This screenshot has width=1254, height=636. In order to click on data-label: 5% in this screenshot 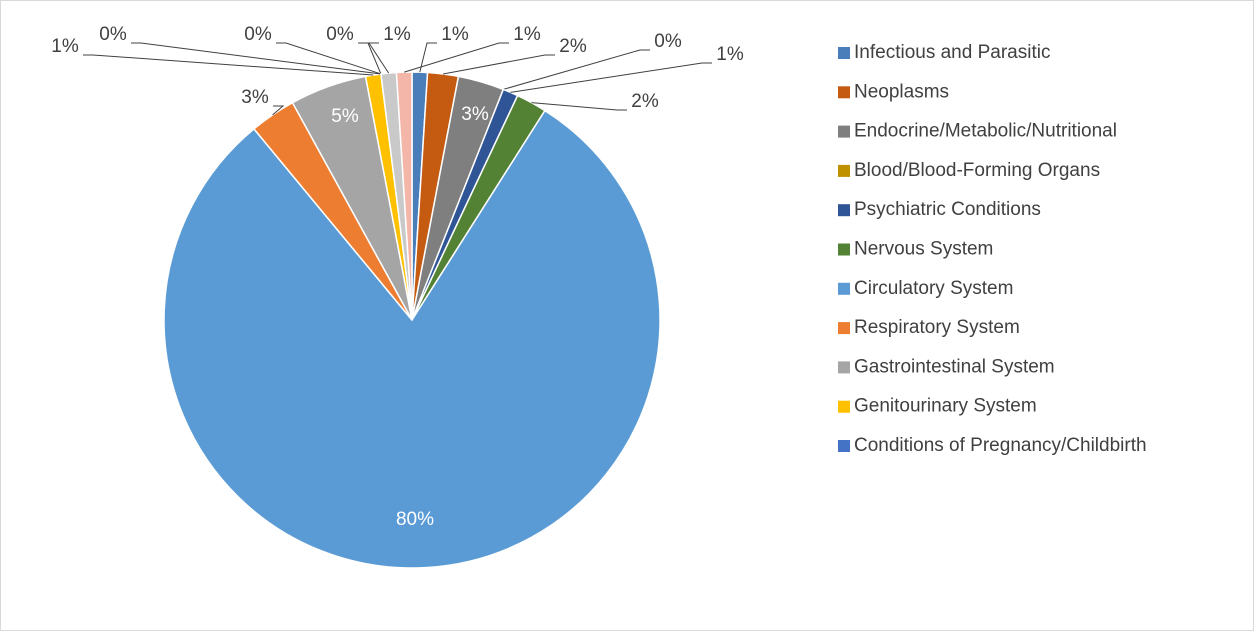, I will do `click(345, 116)`.